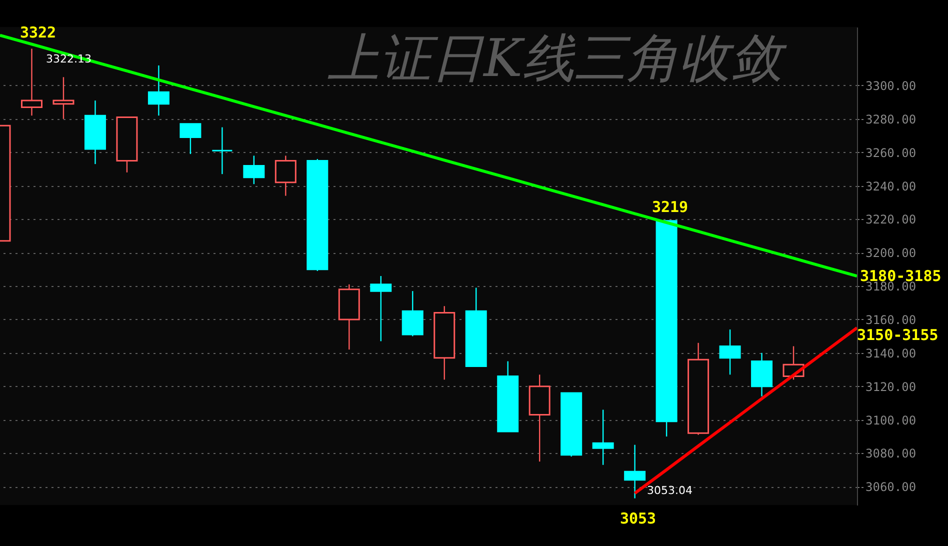 This screenshot has height=546, width=948. Describe the element at coordinates (670, 207) in the screenshot. I see `annotation: 3219` at that location.